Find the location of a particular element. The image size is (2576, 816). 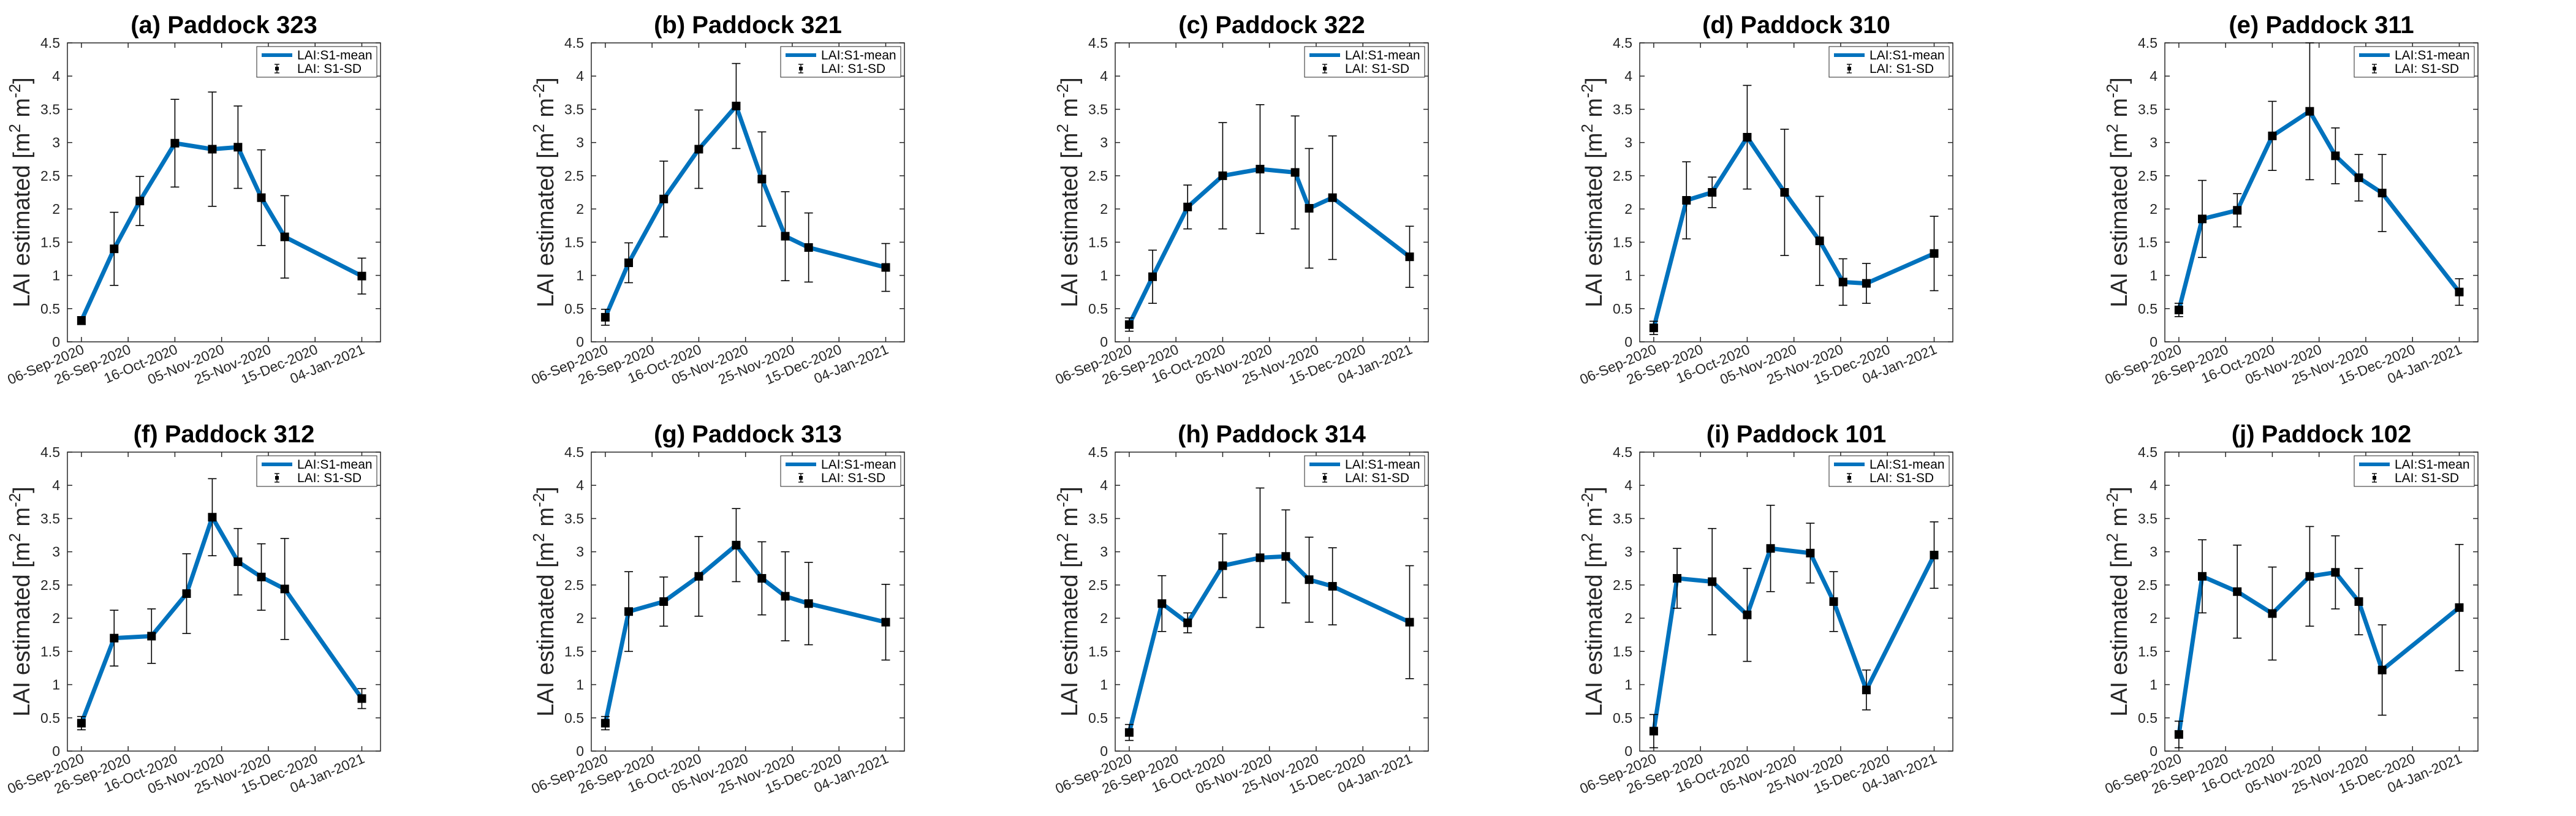

chart-title: (d) Paddock 310 is located at coordinates (1796, 25).